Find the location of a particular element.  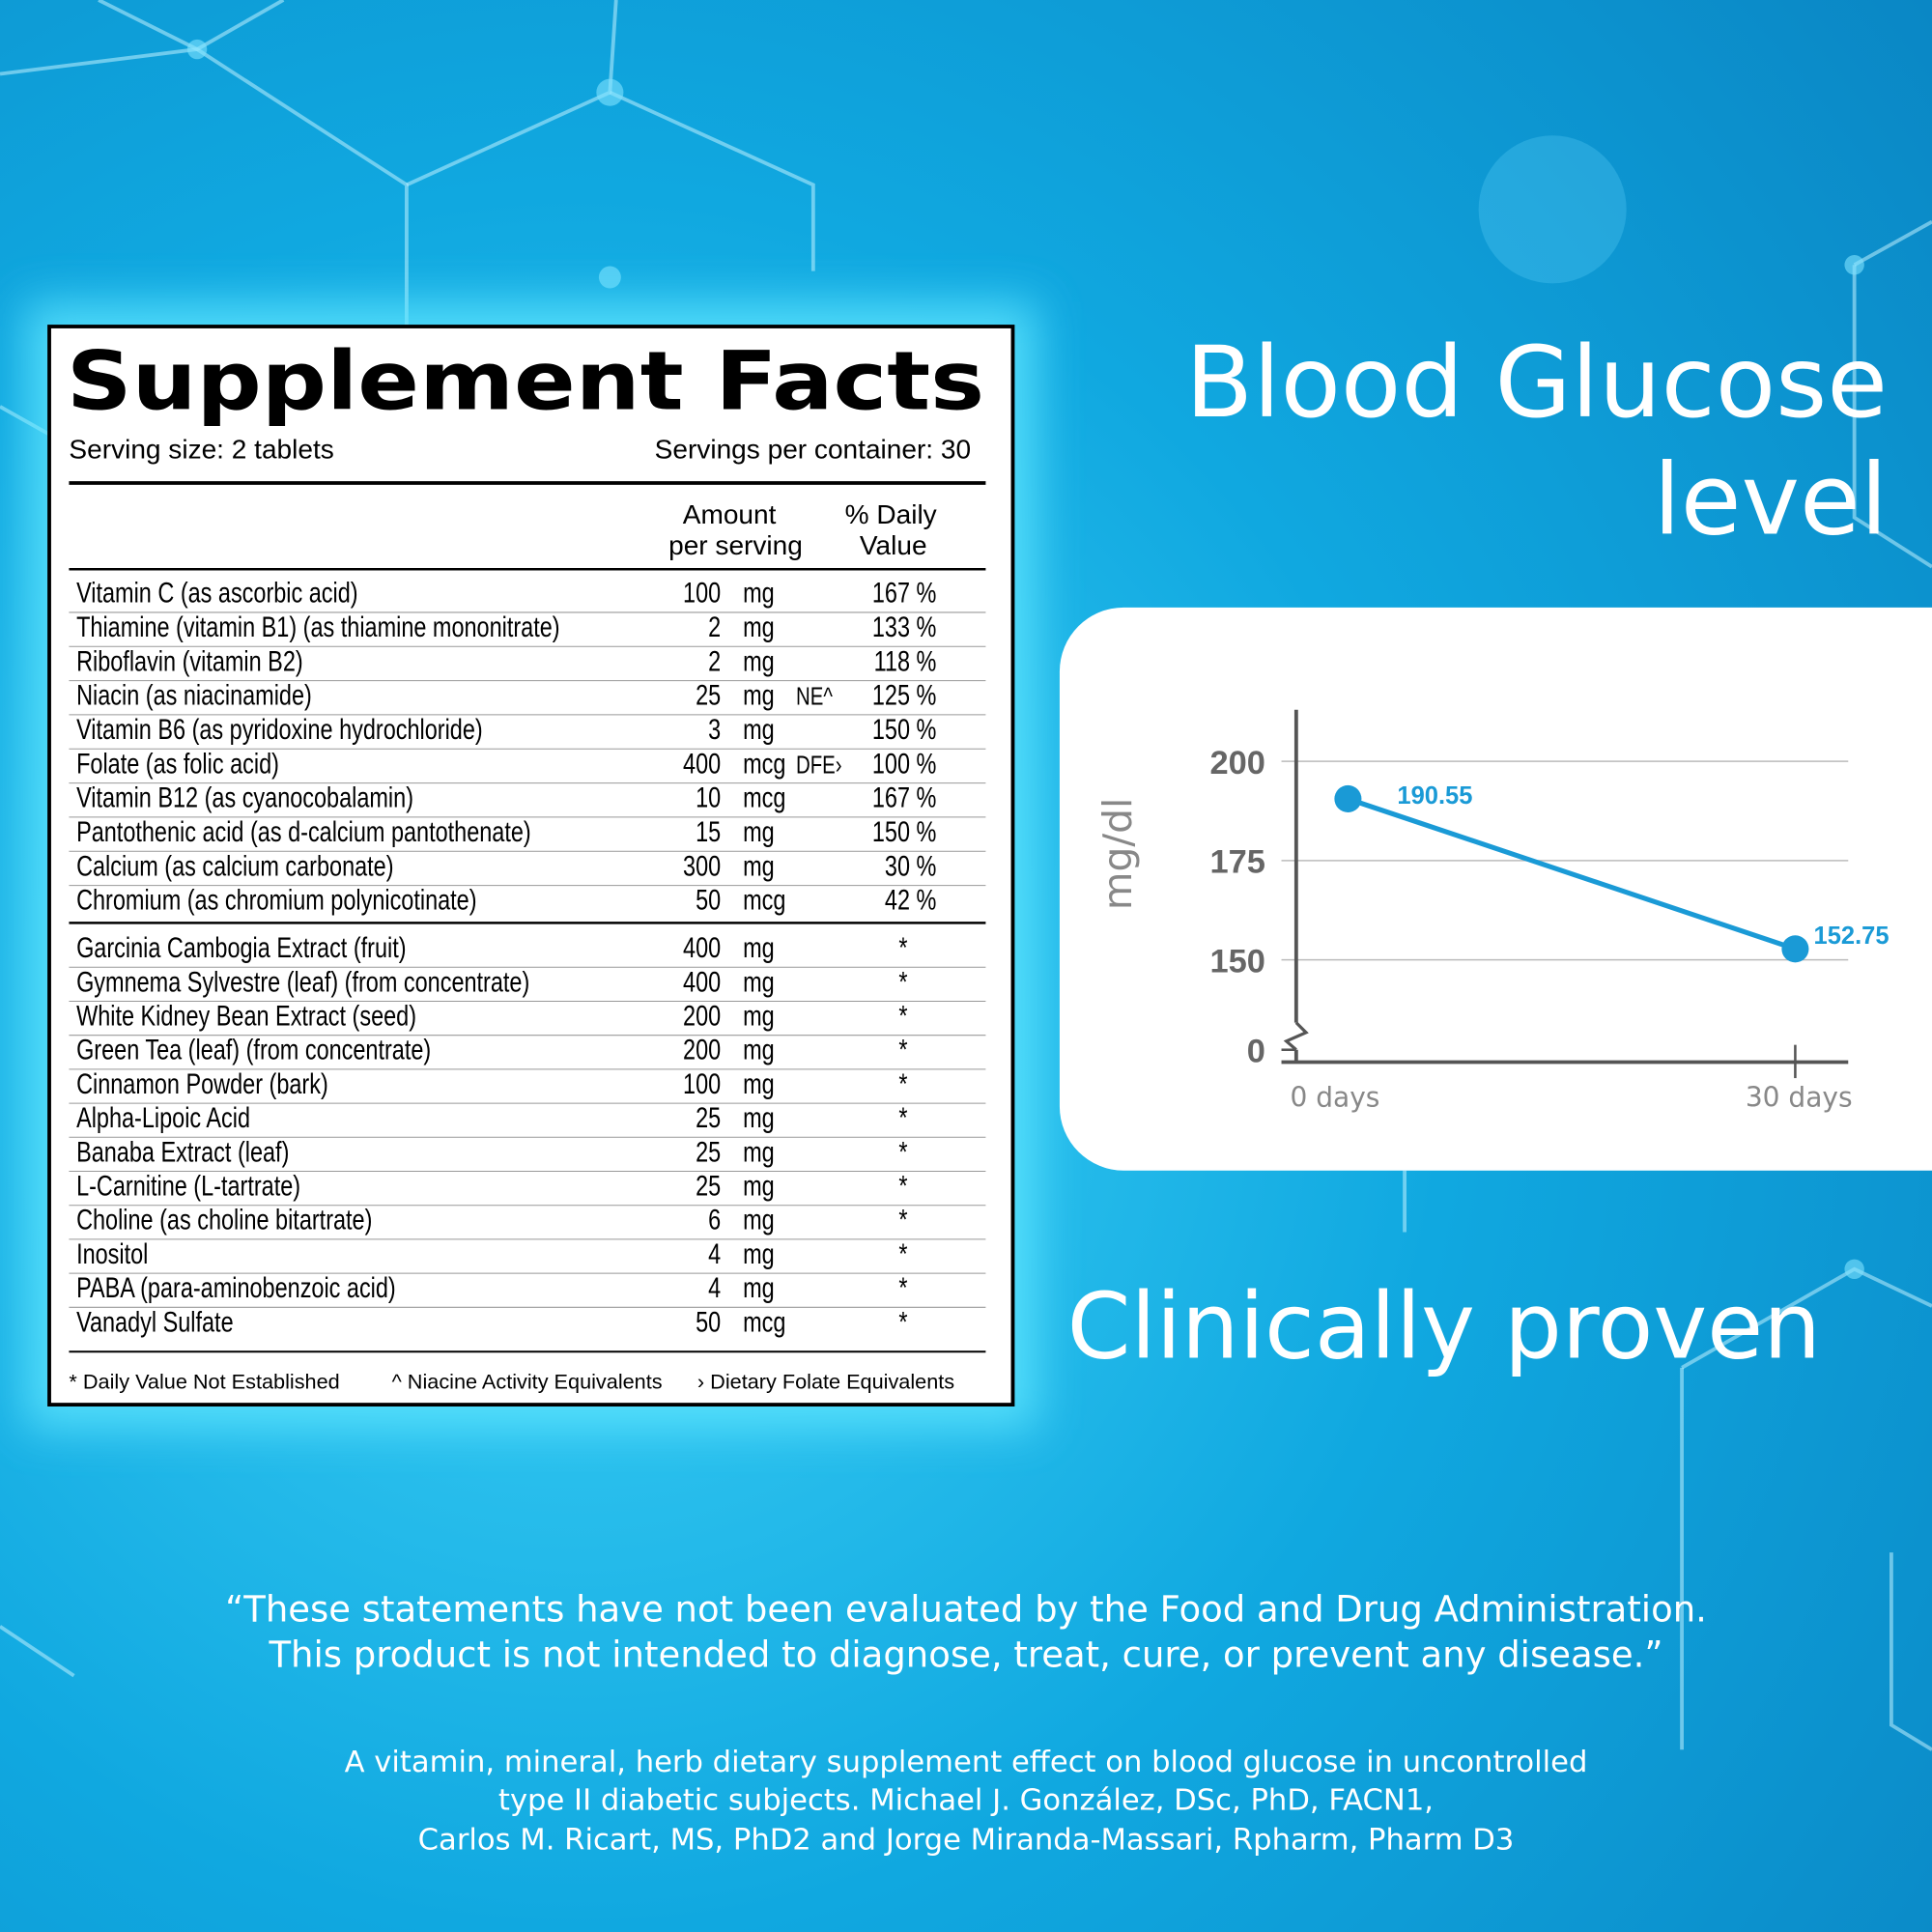

ingredient-name: Vanadyl Sulfate is located at coordinates (155, 1322).